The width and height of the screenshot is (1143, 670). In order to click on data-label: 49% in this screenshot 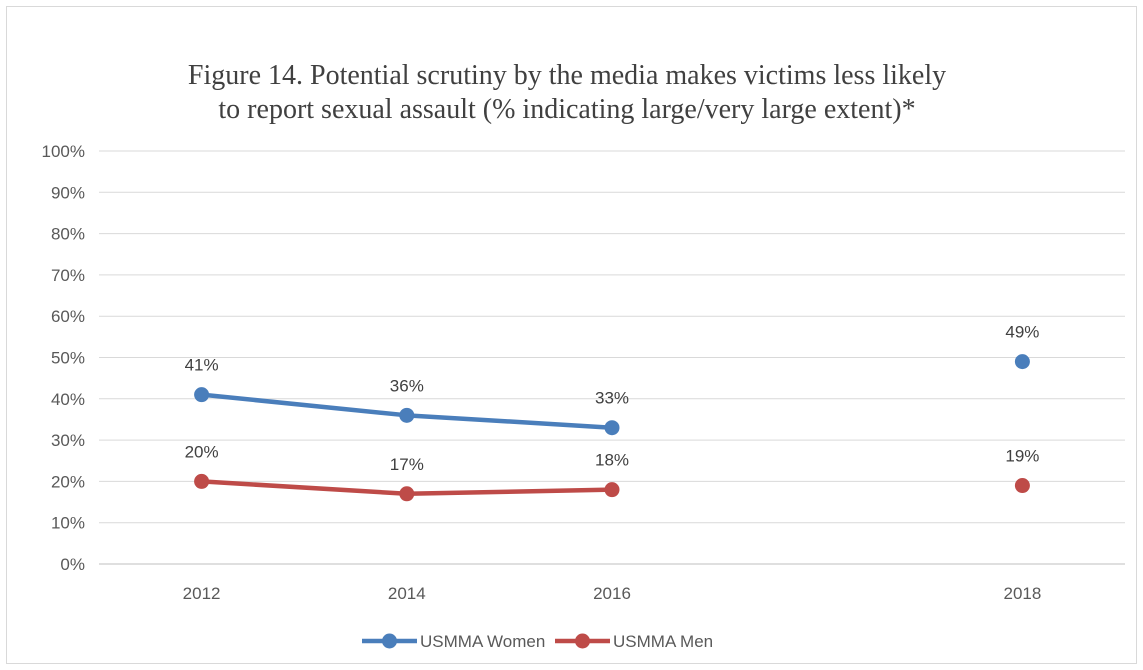, I will do `click(1022, 332)`.